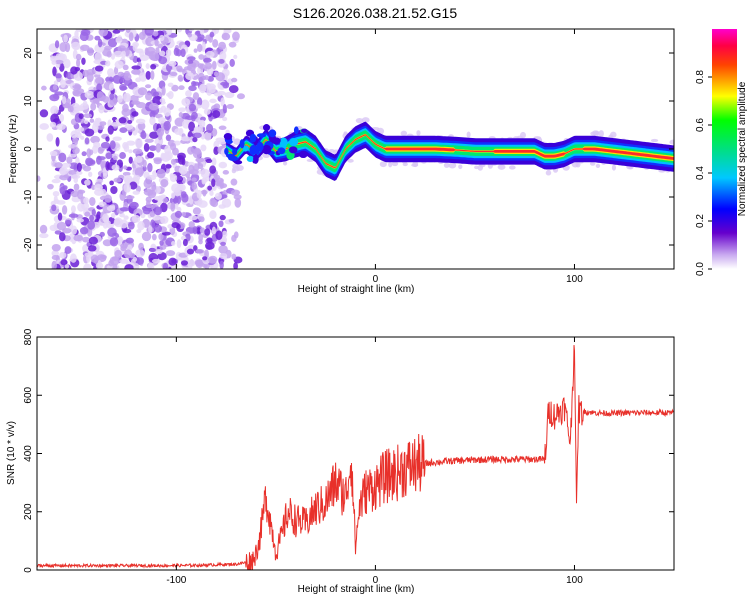 The height and width of the screenshot is (600, 750). Describe the element at coordinates (700, 173) in the screenshot. I see `colorbar-tick-label: 0.4` at that location.